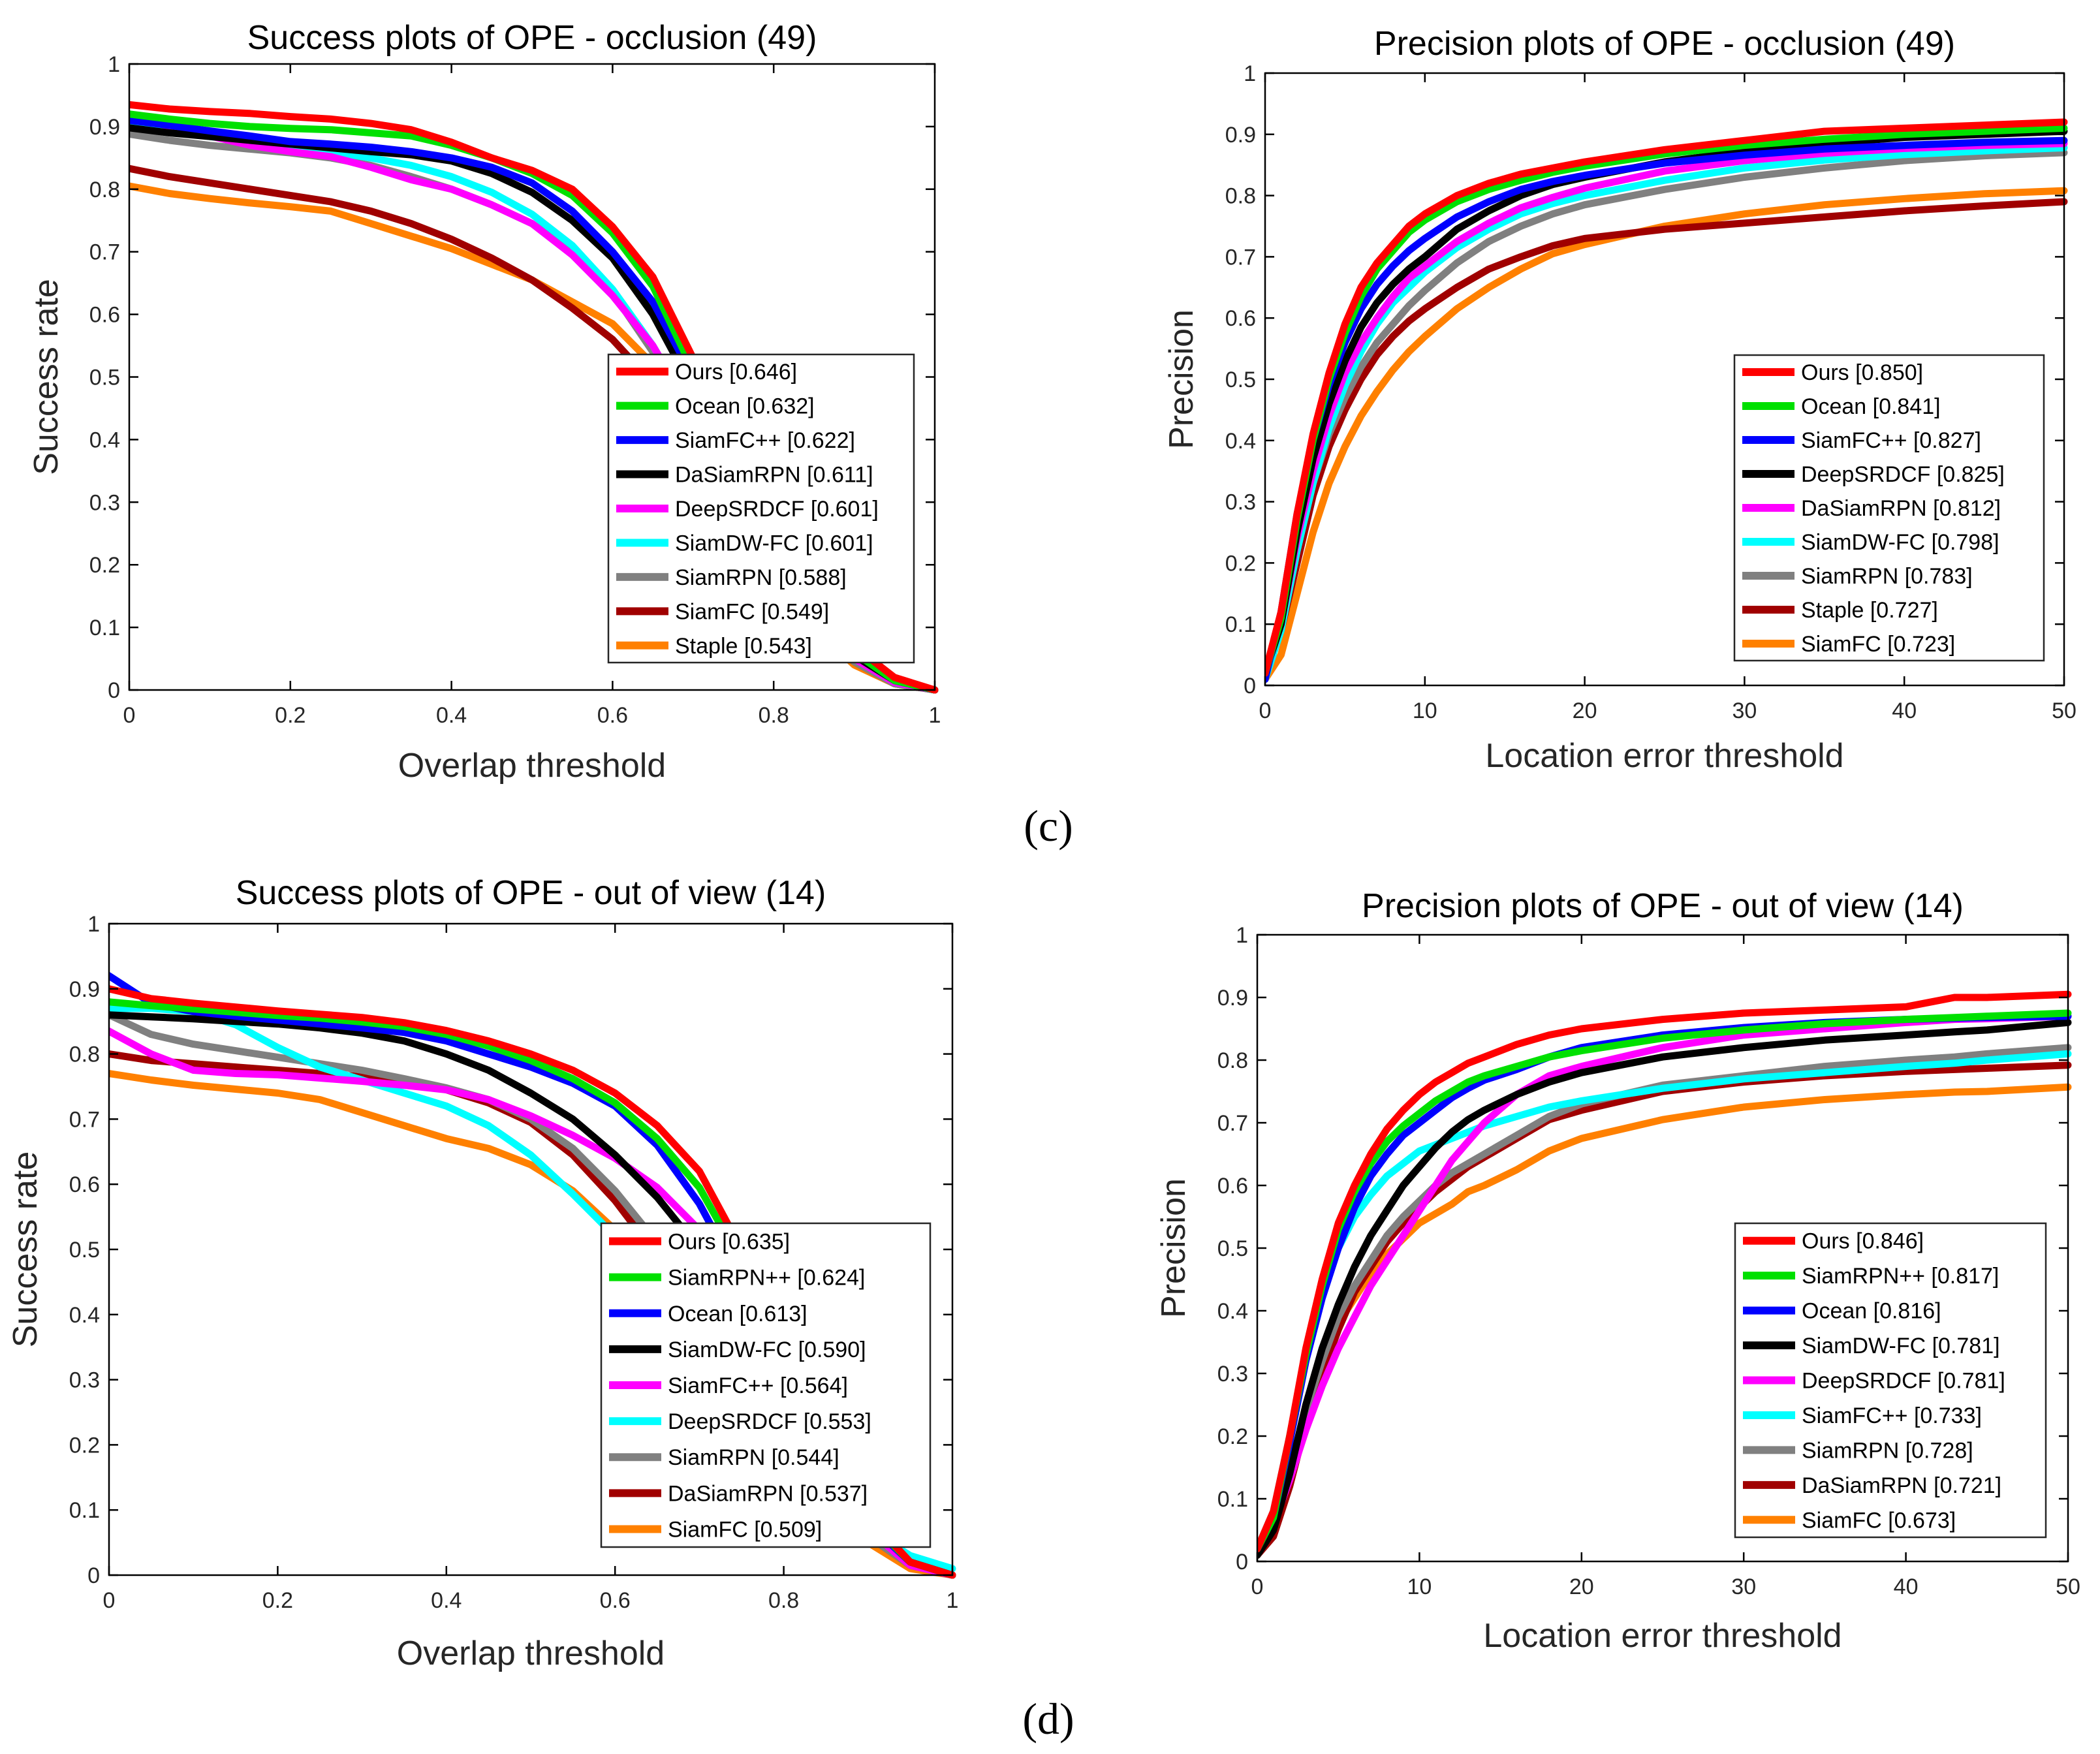  I want to click on series-group, so click(1664, 1274).